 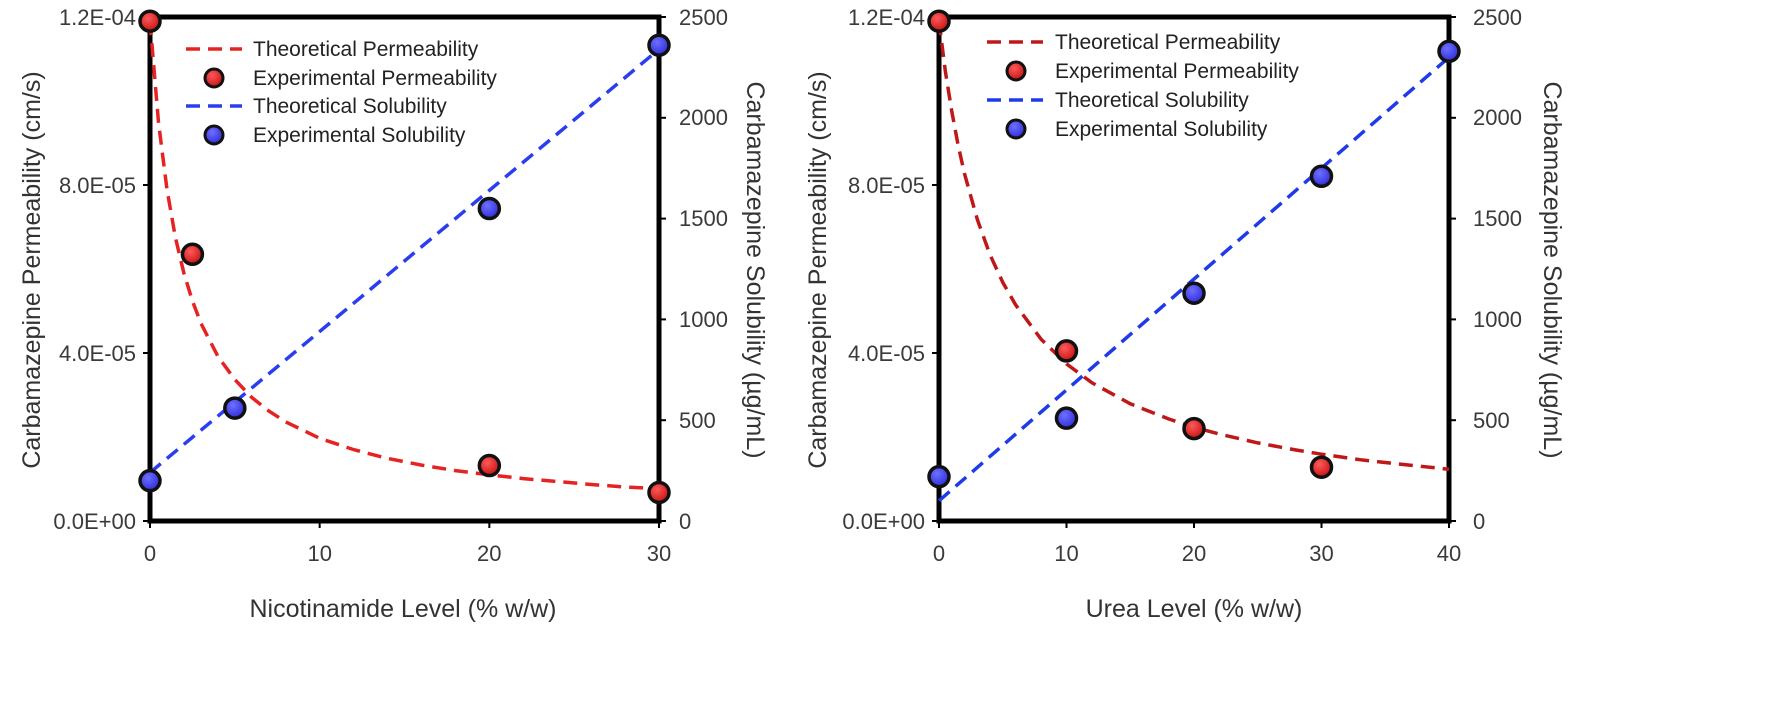 What do you see at coordinates (703, 17) in the screenshot?
I see `left-y2-tick-label: 2500` at bounding box center [703, 17].